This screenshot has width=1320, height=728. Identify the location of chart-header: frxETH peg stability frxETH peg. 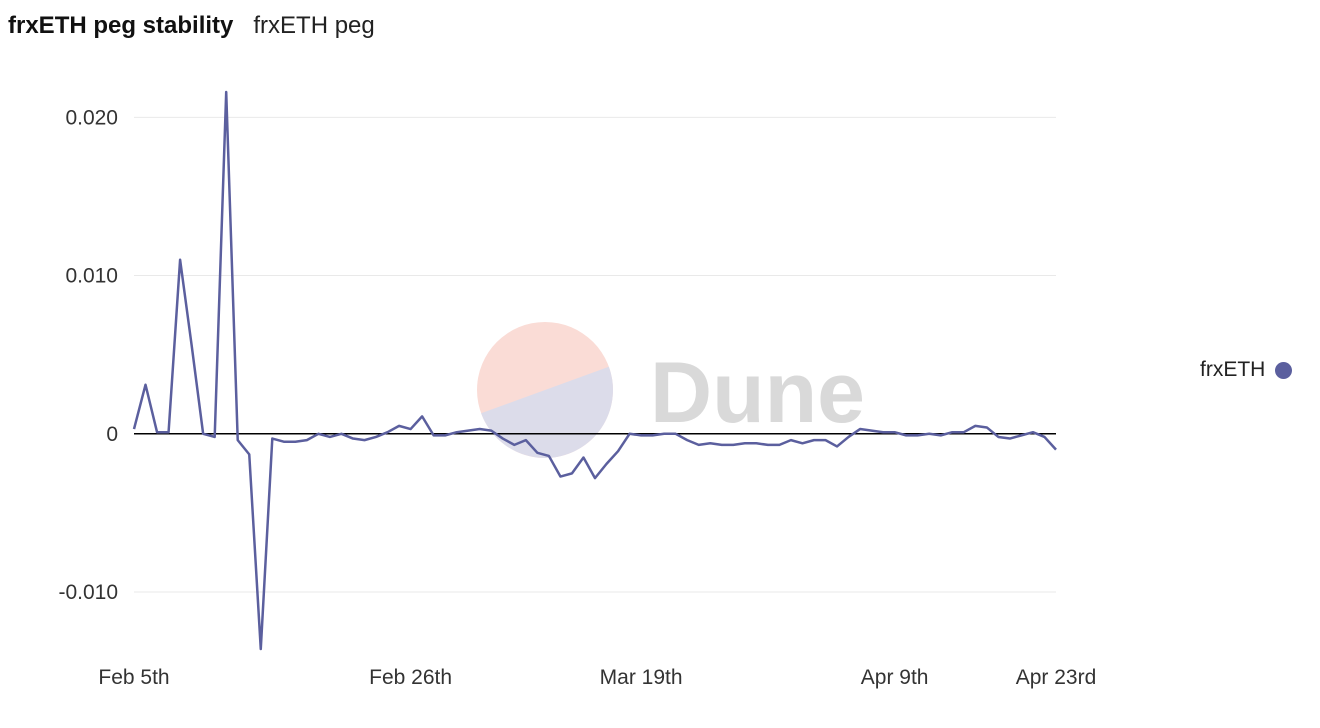
(191, 30).